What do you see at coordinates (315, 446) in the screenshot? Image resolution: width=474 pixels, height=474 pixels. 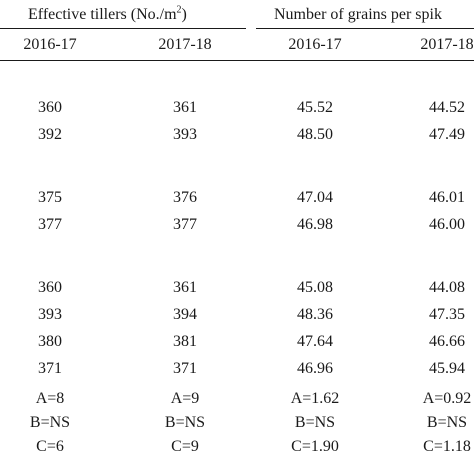 I see `table-cell-r11-c3: C=1.90` at bounding box center [315, 446].